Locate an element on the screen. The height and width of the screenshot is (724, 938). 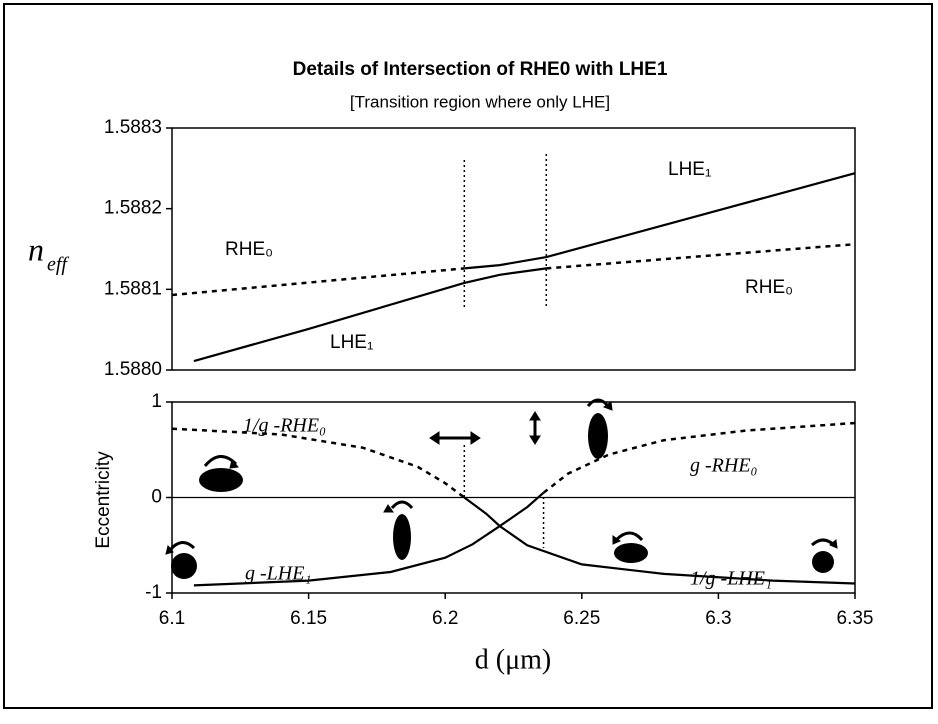
annotation: 1/g -LHE₁ is located at coordinates (731, 579).